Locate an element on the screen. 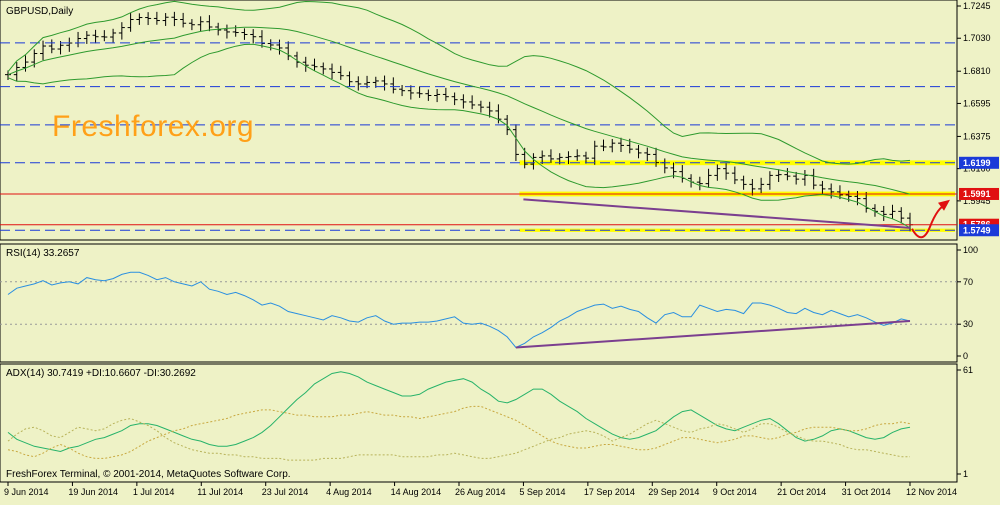  adx-series-adx is located at coordinates (459, 412).